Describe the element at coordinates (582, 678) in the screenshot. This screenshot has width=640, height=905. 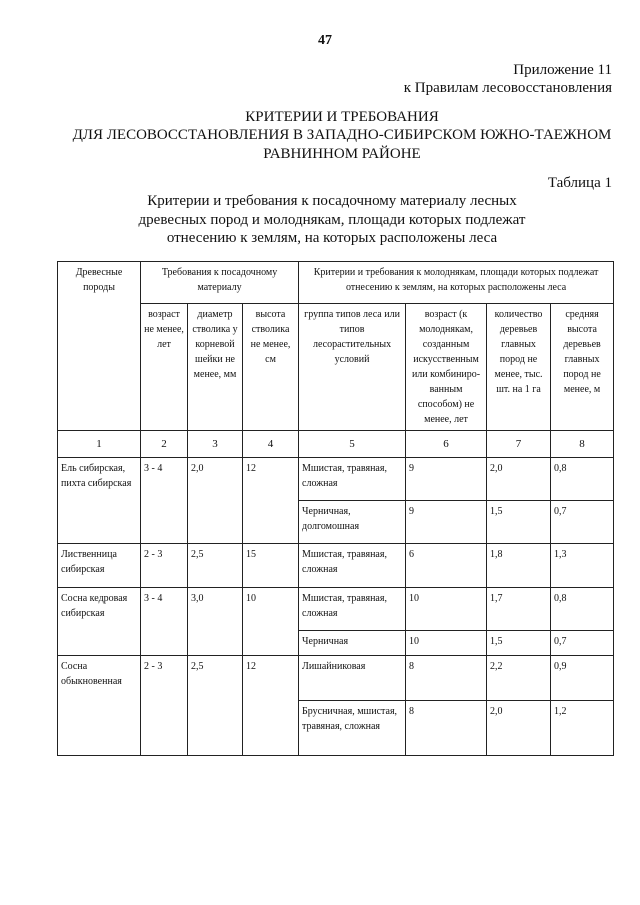
I see `avg-height-cell: 0,9` at that location.